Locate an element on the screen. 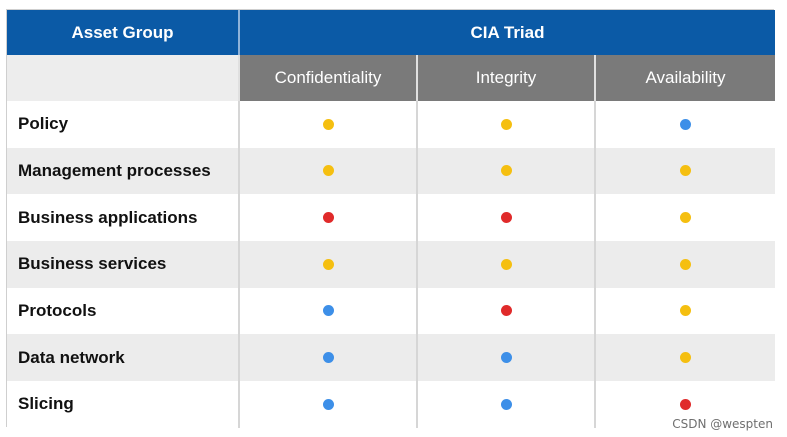 Image resolution: width=787 pixels, height=437 pixels. asset-name-cell: Policy is located at coordinates (123, 124).